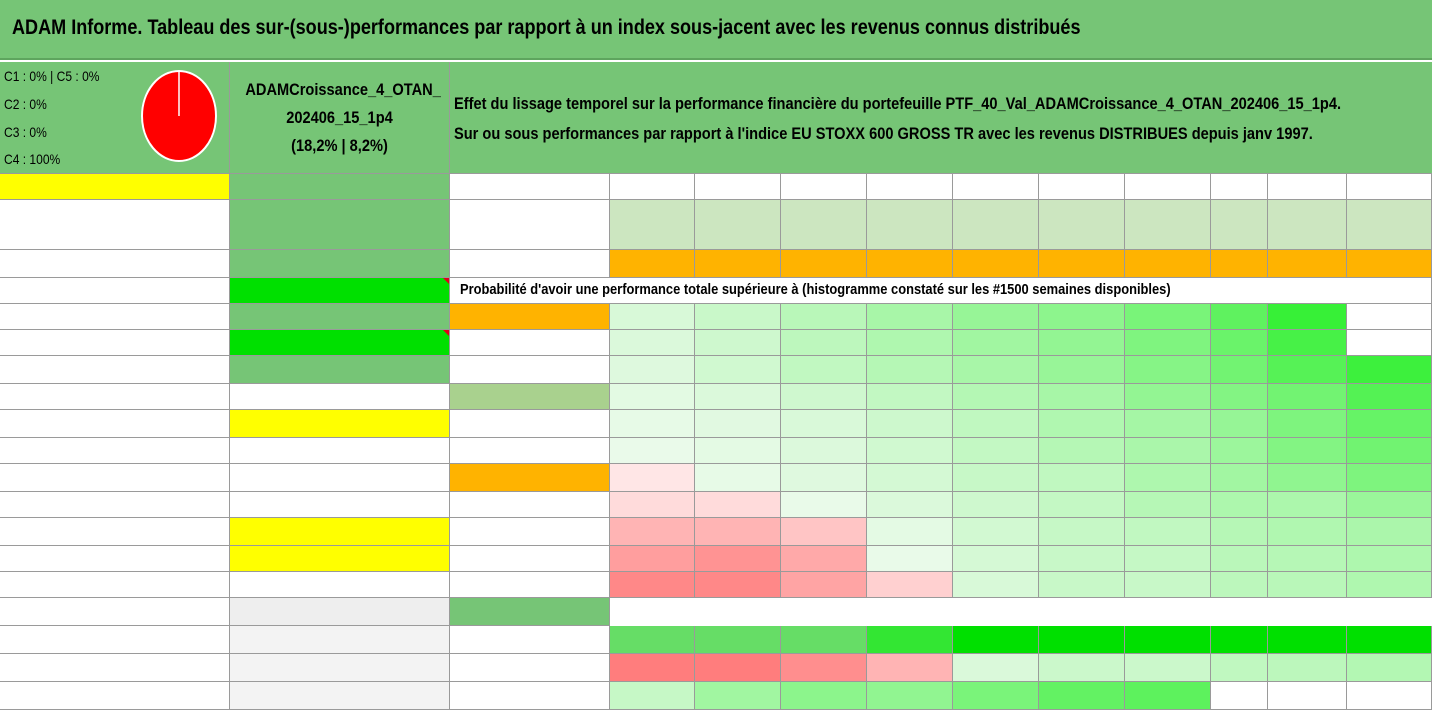  What do you see at coordinates (115, 187) in the screenshot?
I see `portfolio-header` at bounding box center [115, 187].